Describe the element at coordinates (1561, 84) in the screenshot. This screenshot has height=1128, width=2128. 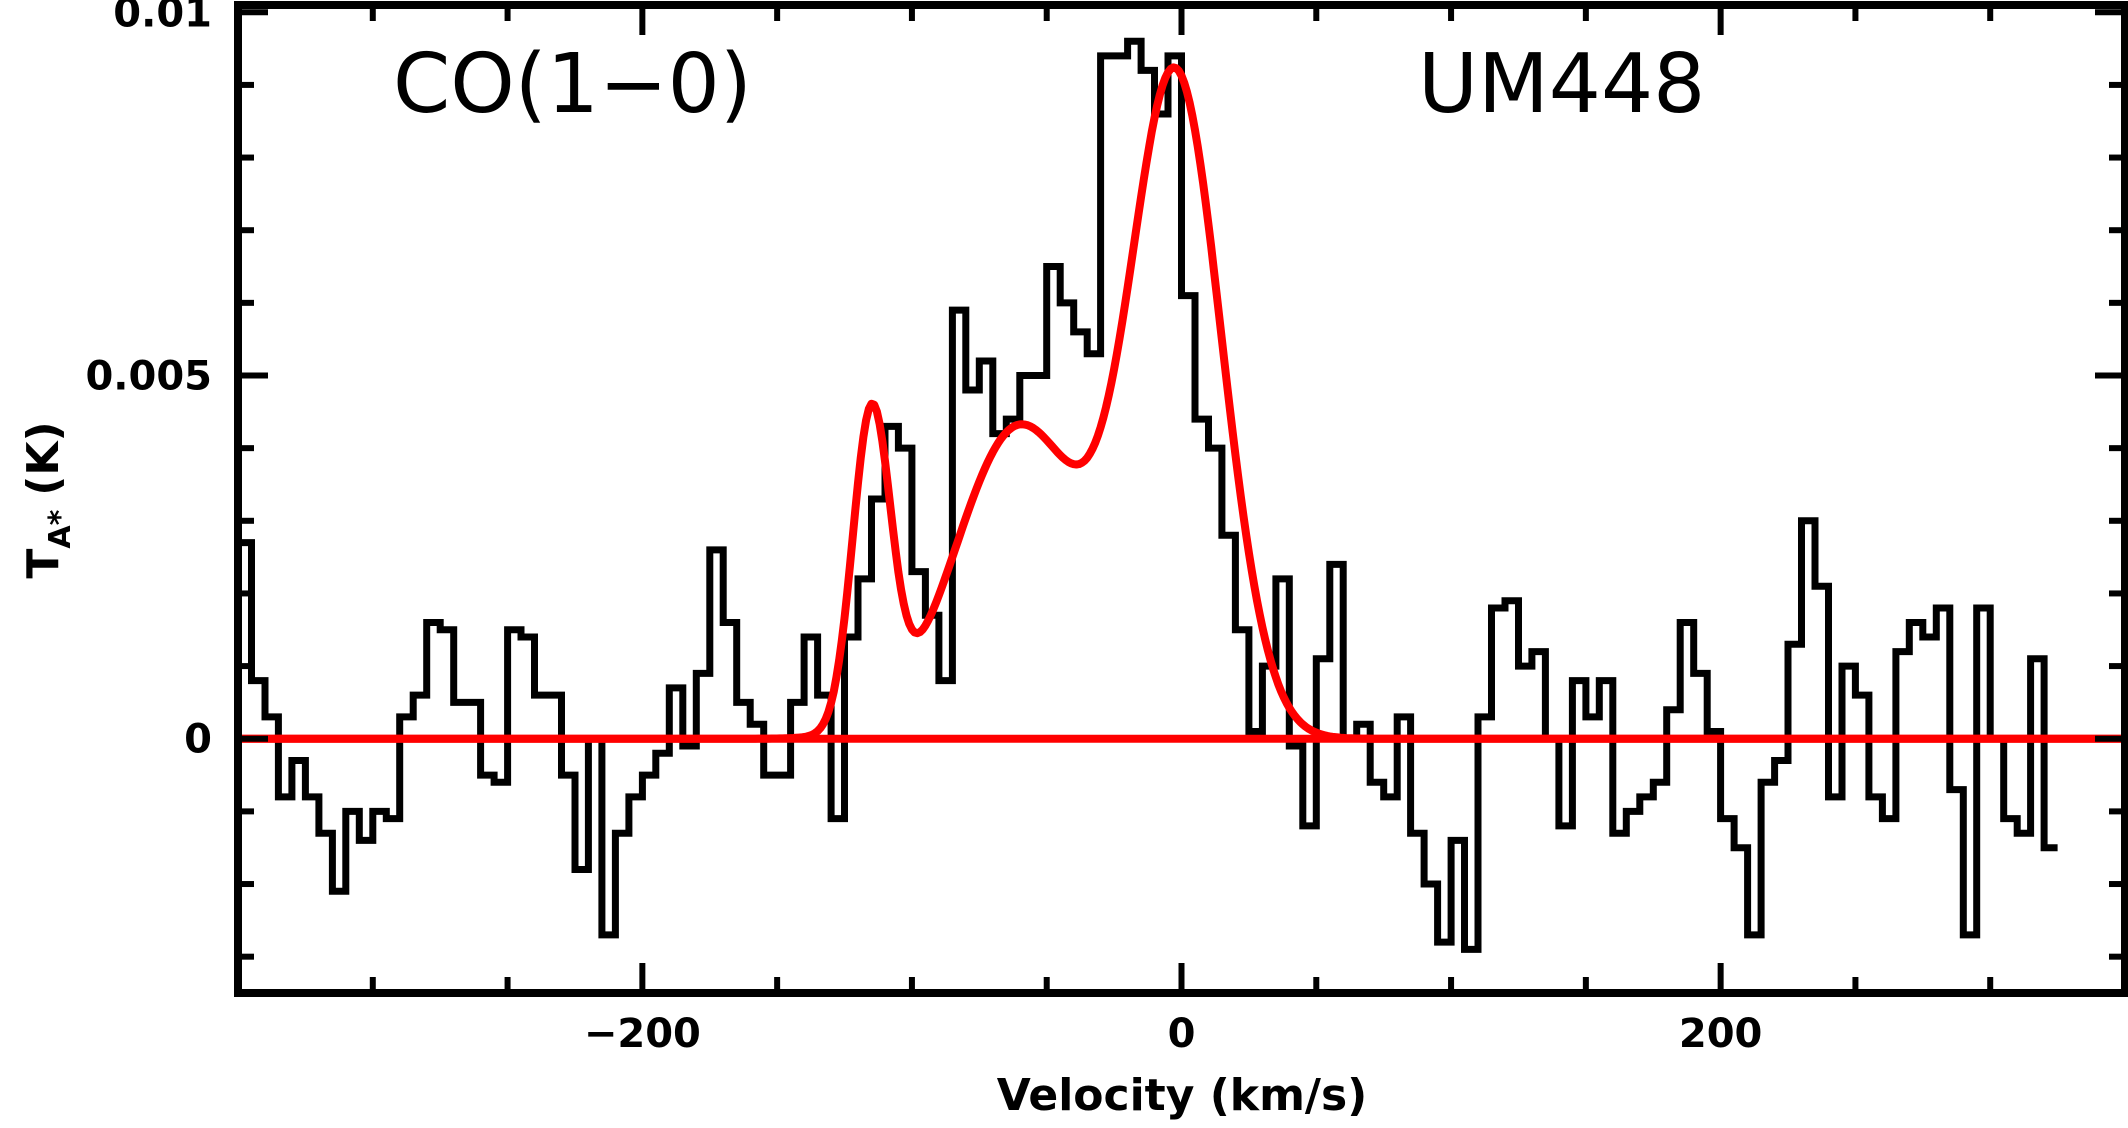
I see `source-annotation: UM448` at that location.